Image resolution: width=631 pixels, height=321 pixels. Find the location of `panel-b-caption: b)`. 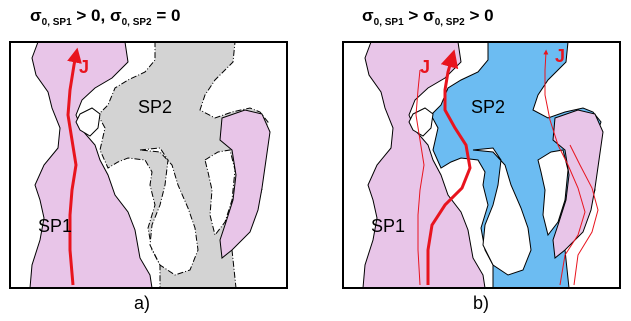

panel-b-caption: b) is located at coordinates (481, 303).